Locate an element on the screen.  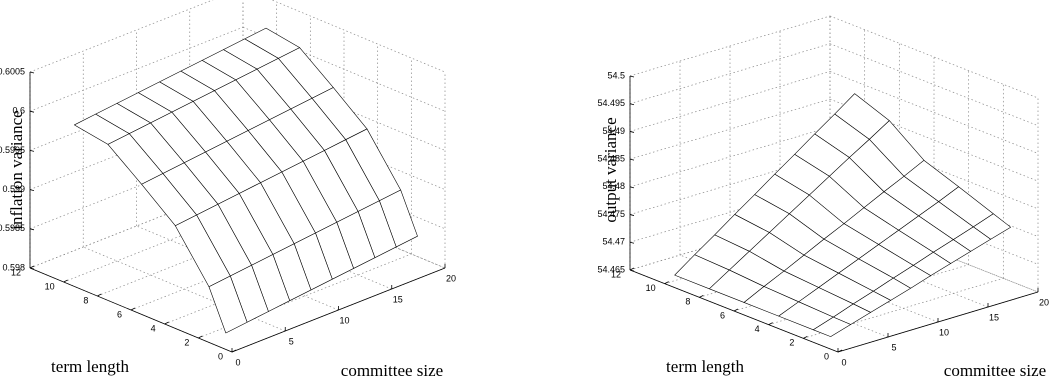
z-tick-label: 54.49 is located at coordinates (613, 131).